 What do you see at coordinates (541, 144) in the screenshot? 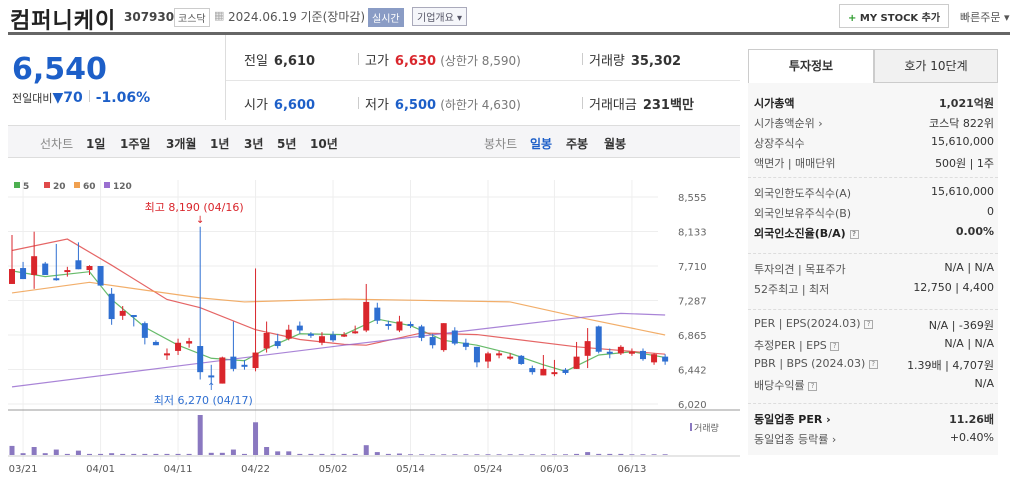
I see `candle-period-0: 일봉` at bounding box center [541, 144].